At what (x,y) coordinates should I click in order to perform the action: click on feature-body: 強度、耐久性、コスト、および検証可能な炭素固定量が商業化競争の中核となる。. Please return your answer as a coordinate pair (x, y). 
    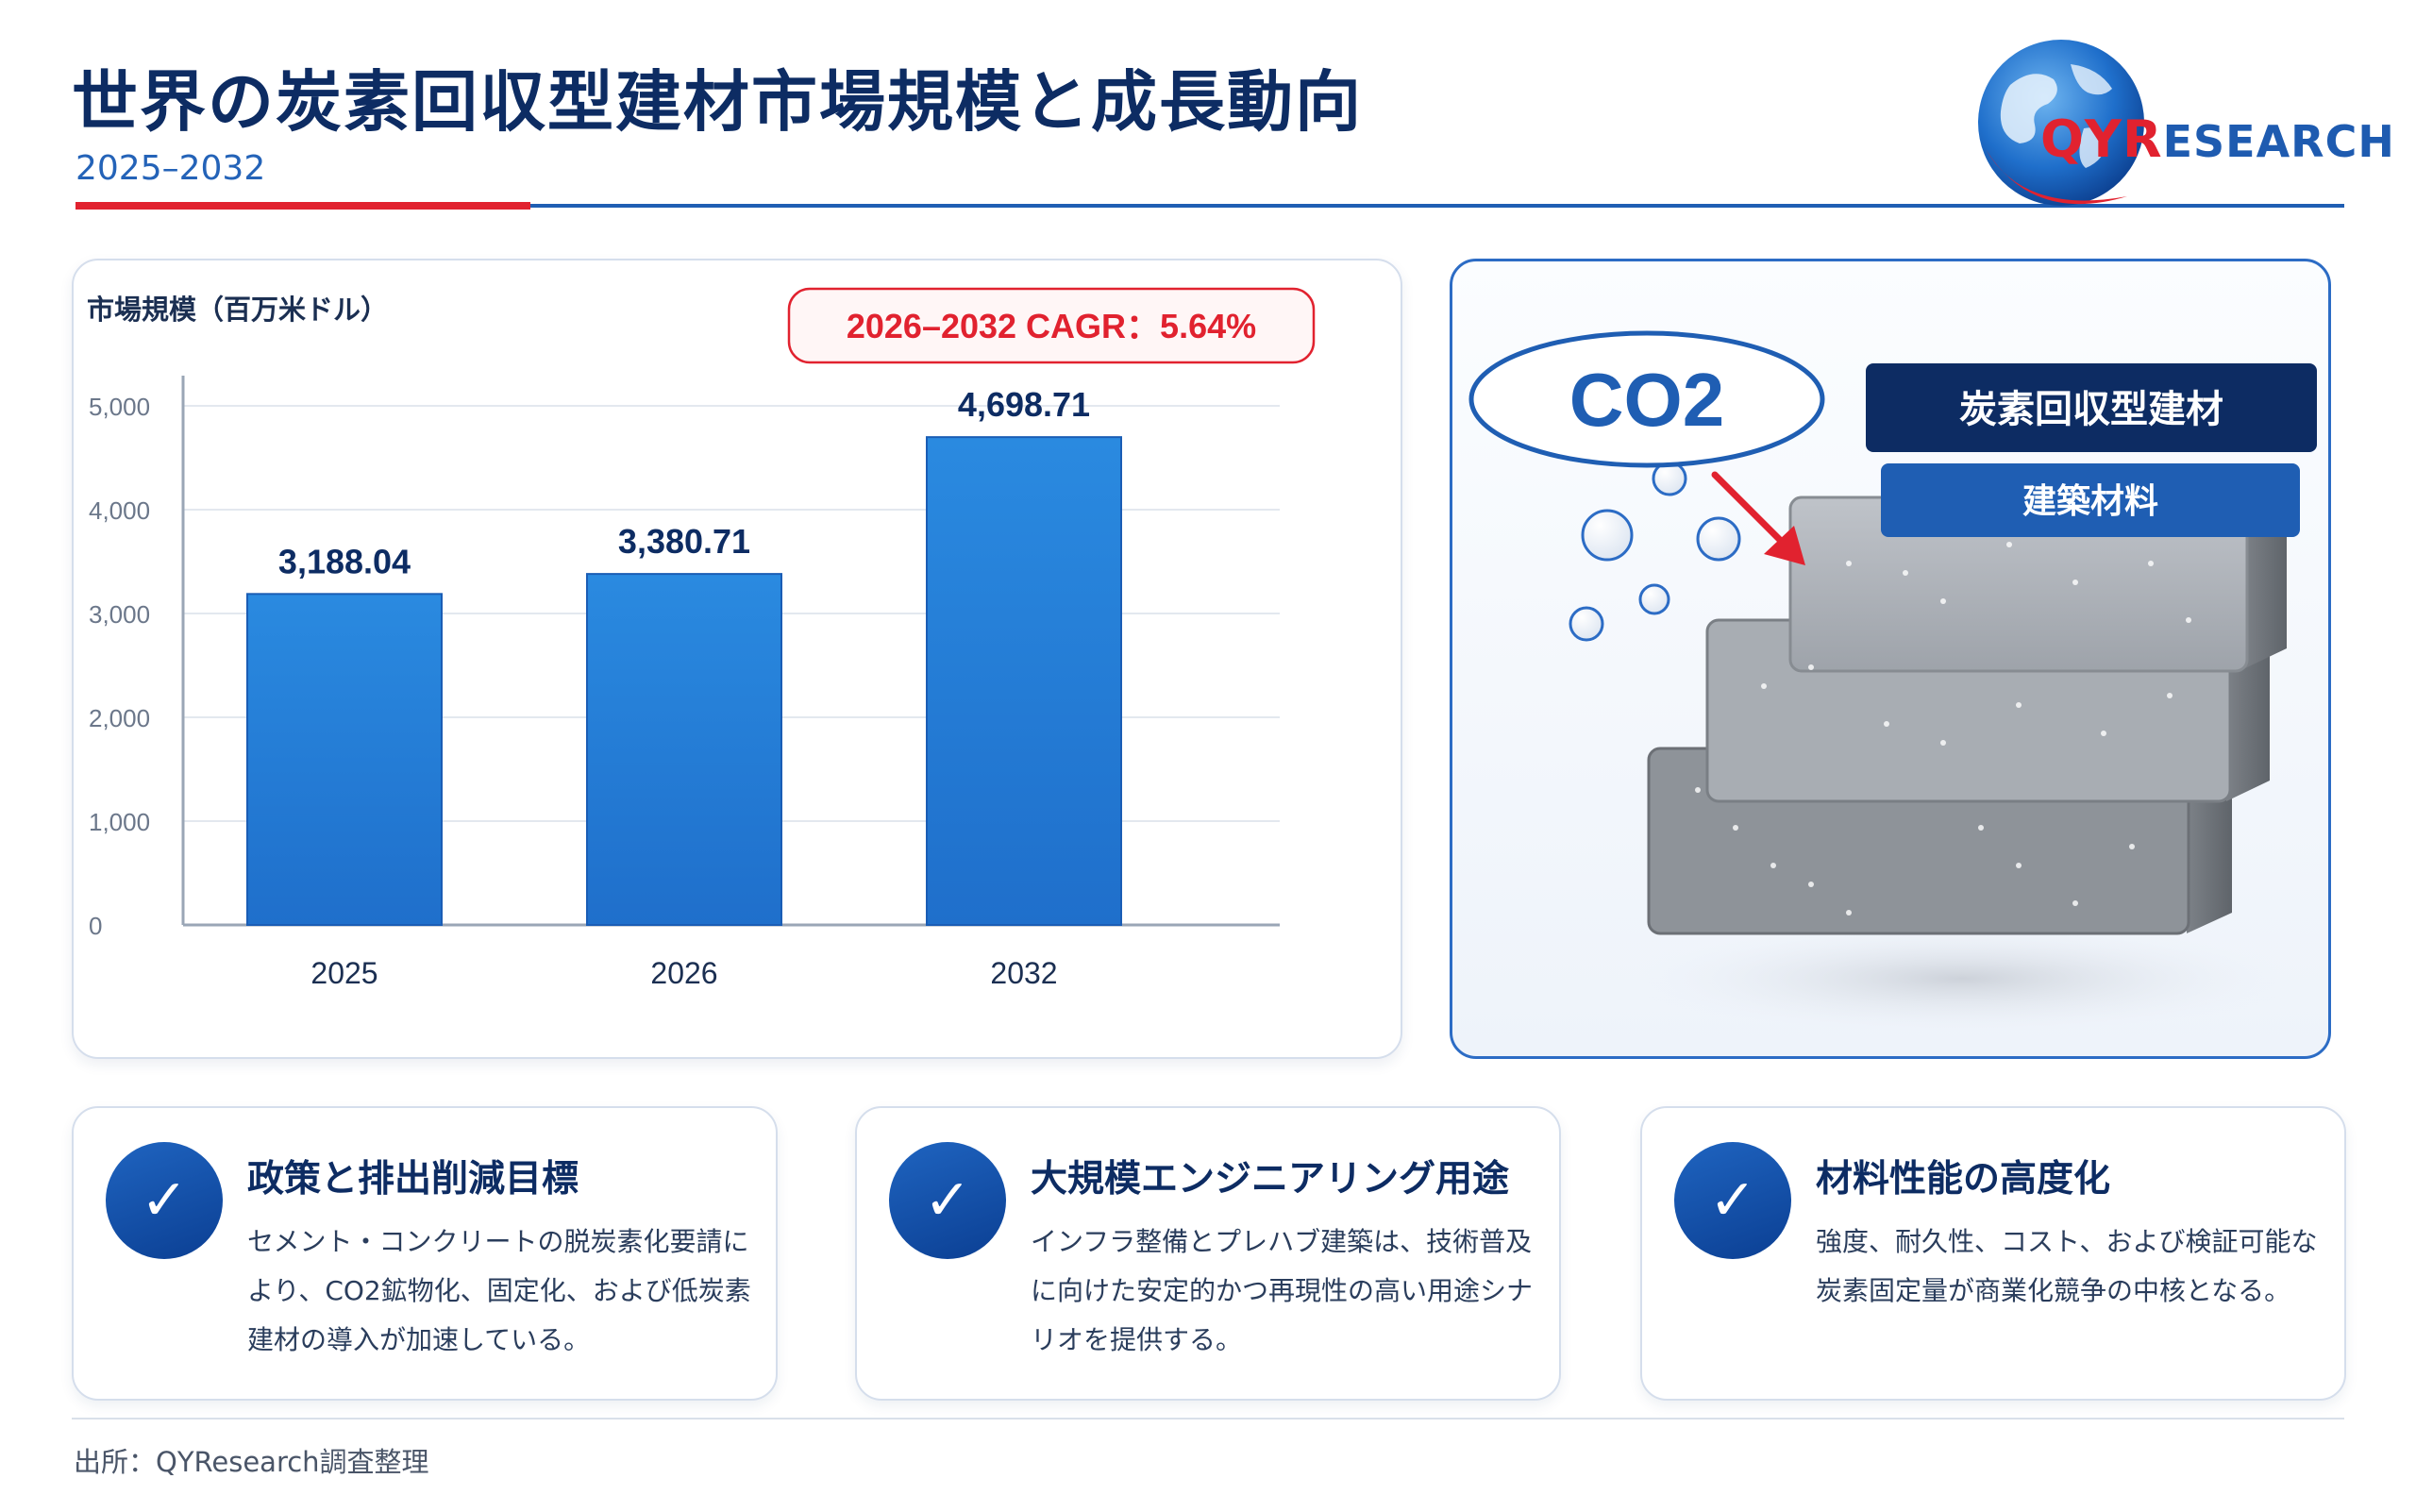
    Looking at the image, I should click on (2067, 1266).